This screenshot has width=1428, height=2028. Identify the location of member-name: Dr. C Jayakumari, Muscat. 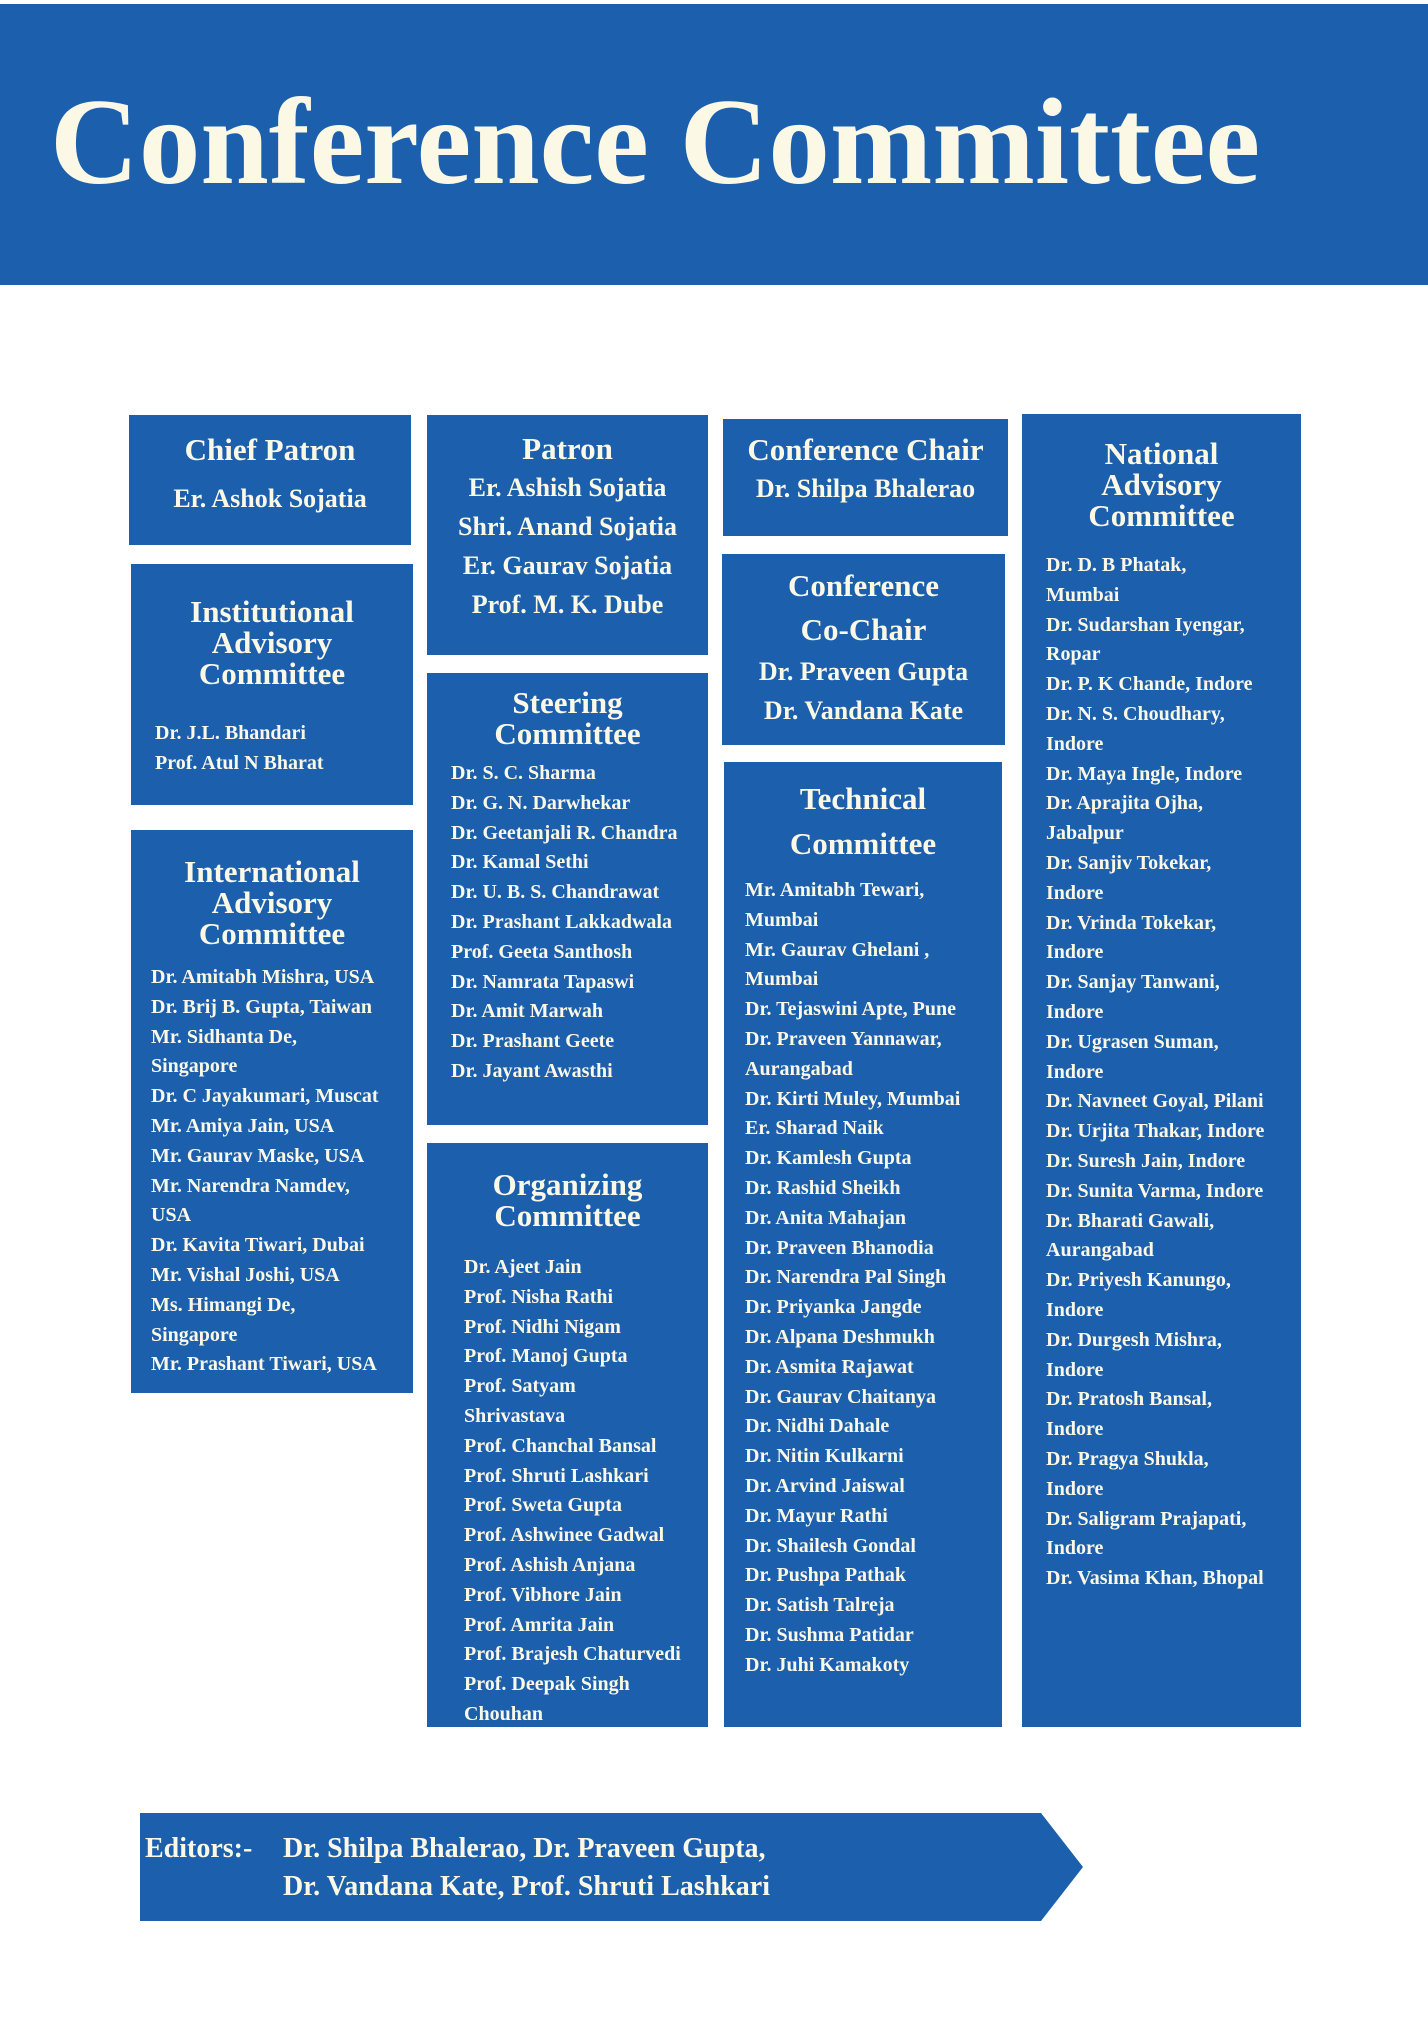
(265, 1096).